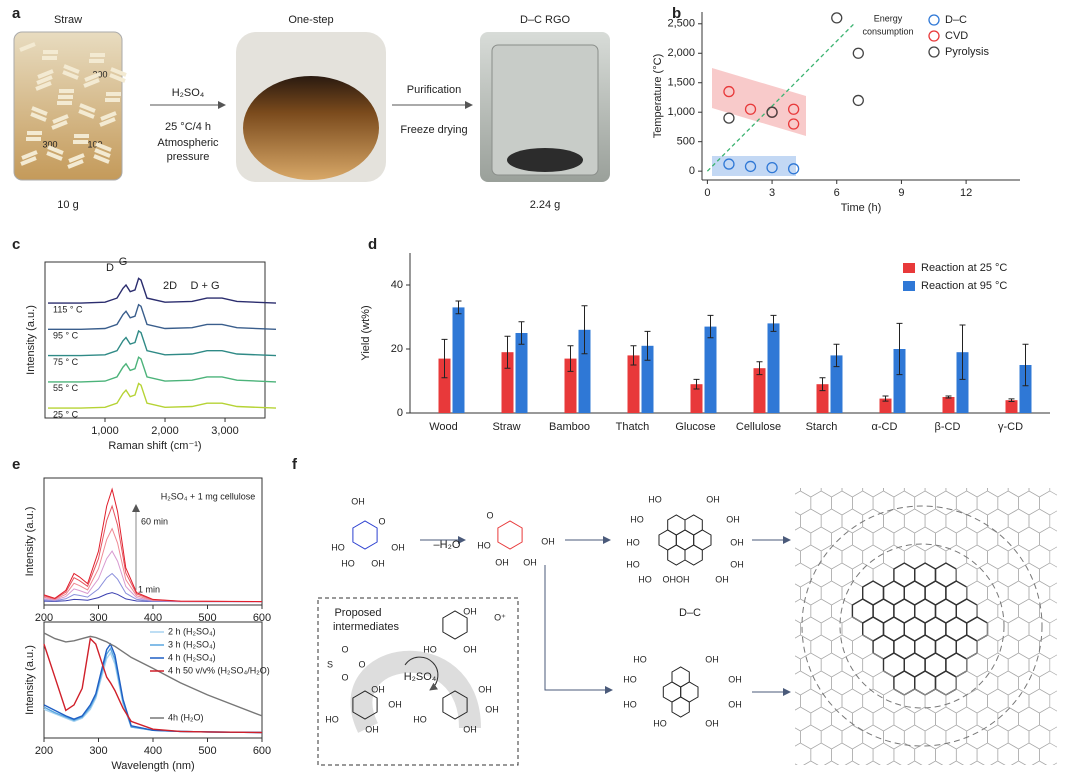 This screenshot has width=1080, height=773. What do you see at coordinates (681, 24) in the screenshot?
I see `y-tick-label: 2,500` at bounding box center [681, 24].